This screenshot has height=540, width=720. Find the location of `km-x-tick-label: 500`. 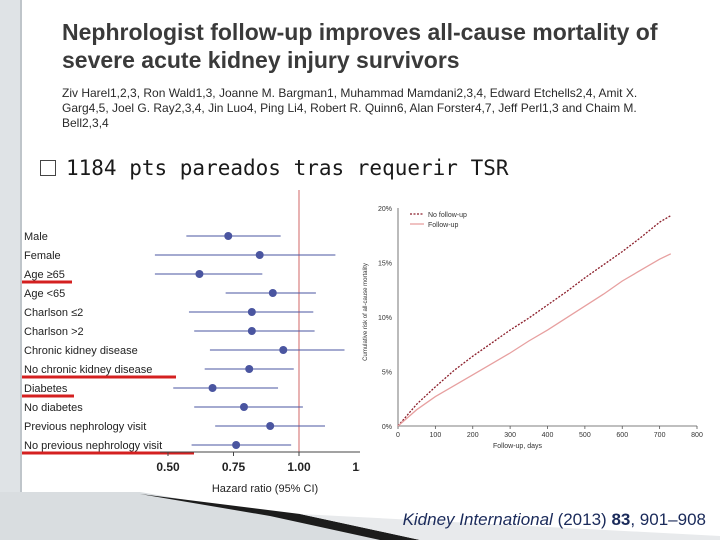

km-x-tick-label: 500 is located at coordinates (585, 435).